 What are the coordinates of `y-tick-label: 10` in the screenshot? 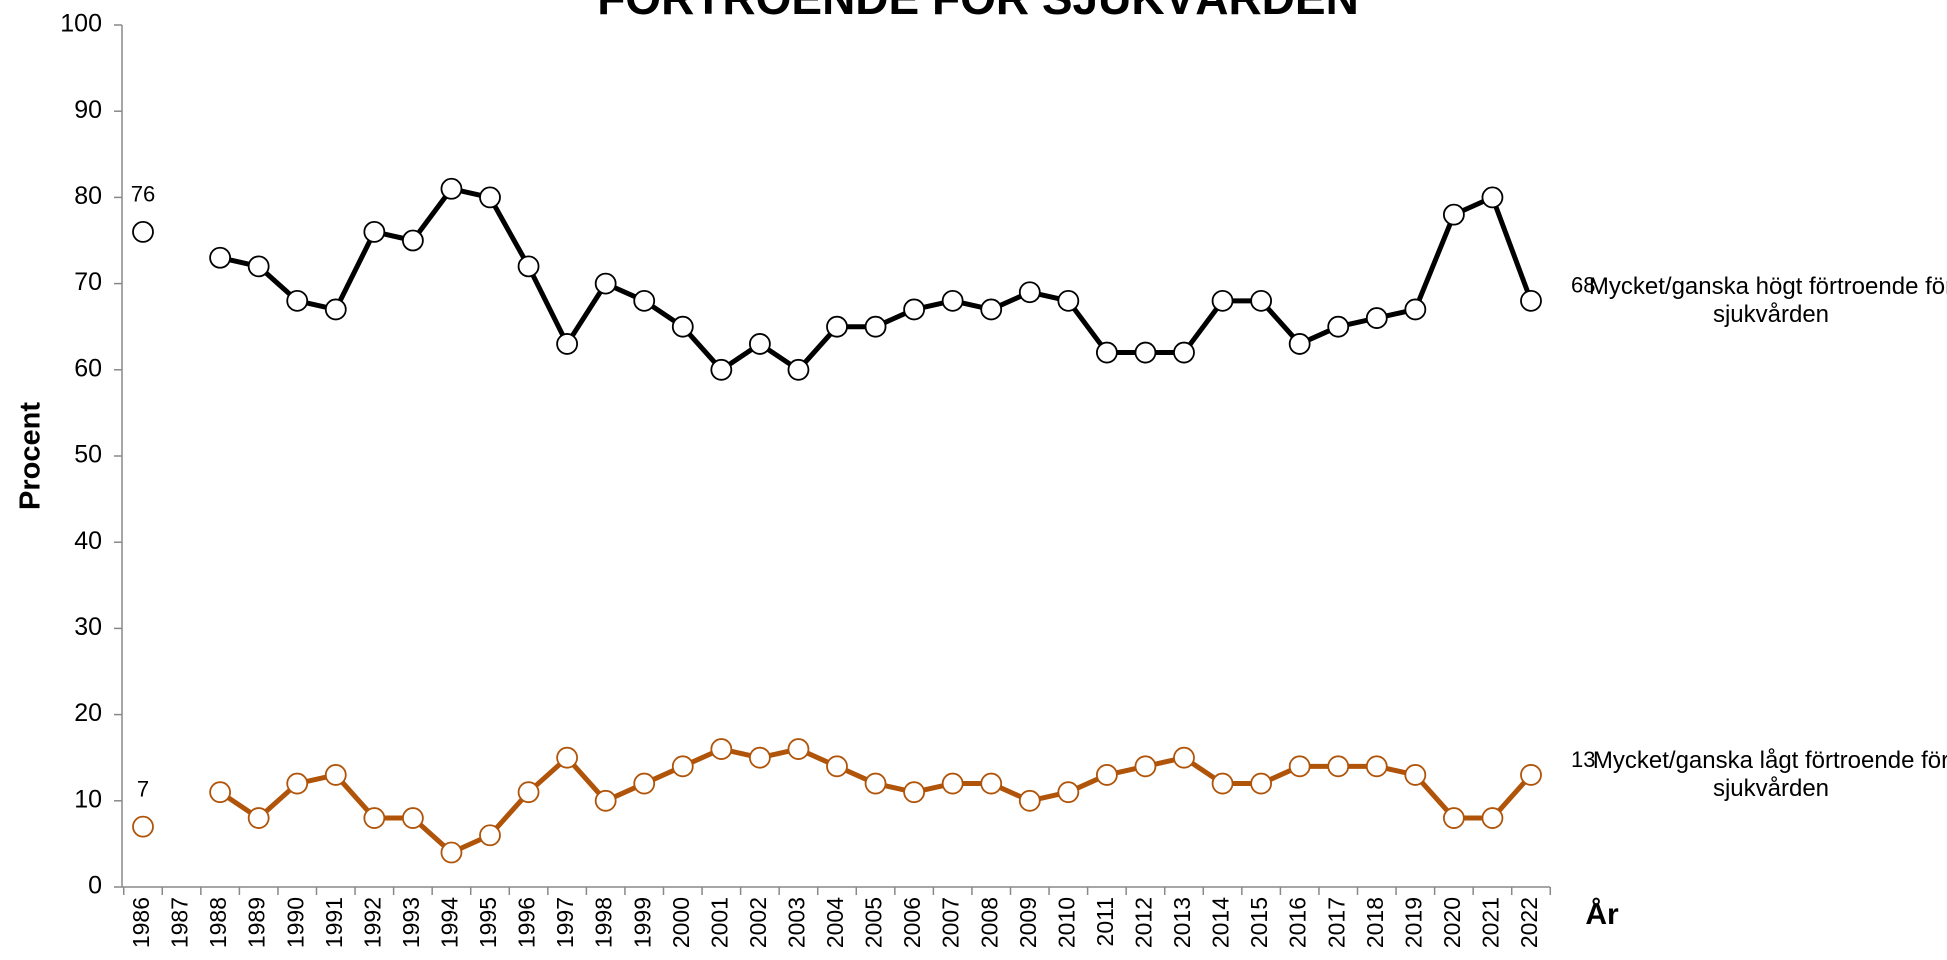 It's located at (88, 799).